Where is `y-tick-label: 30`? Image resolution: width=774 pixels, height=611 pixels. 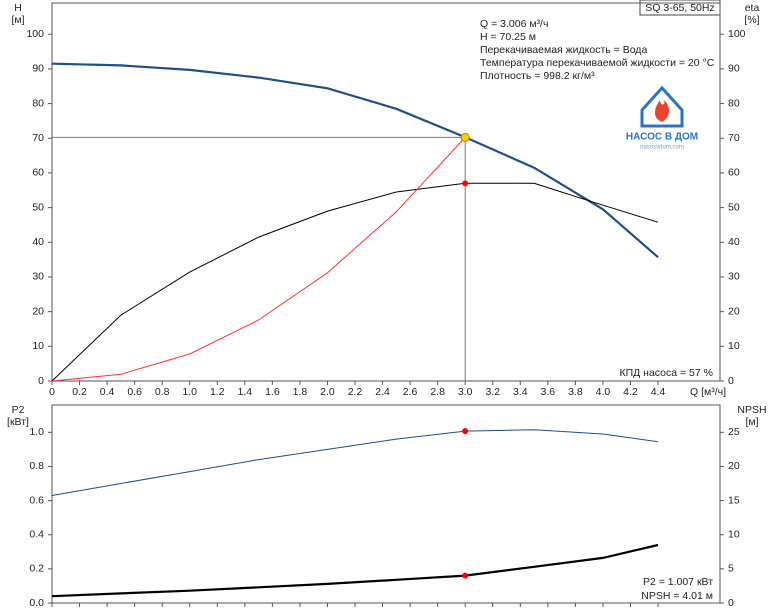
y-tick-label: 30 is located at coordinates (38, 277).